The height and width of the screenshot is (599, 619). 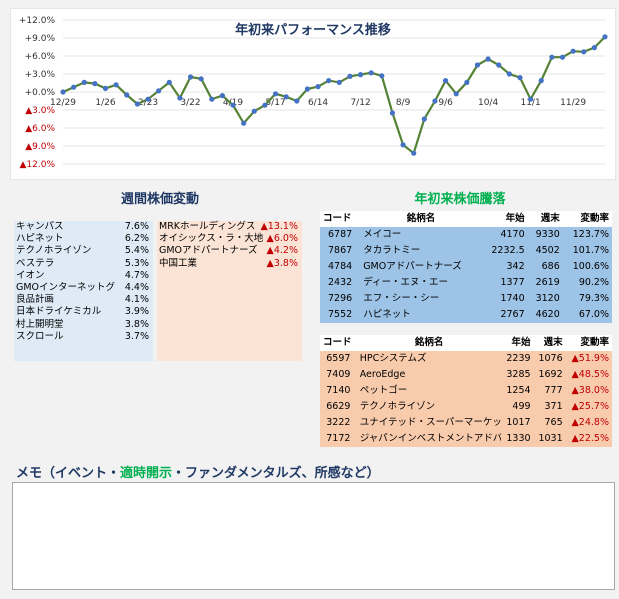 What do you see at coordinates (530, 103) in the screenshot?
I see `x-tick-label: 11/1` at bounding box center [530, 103].